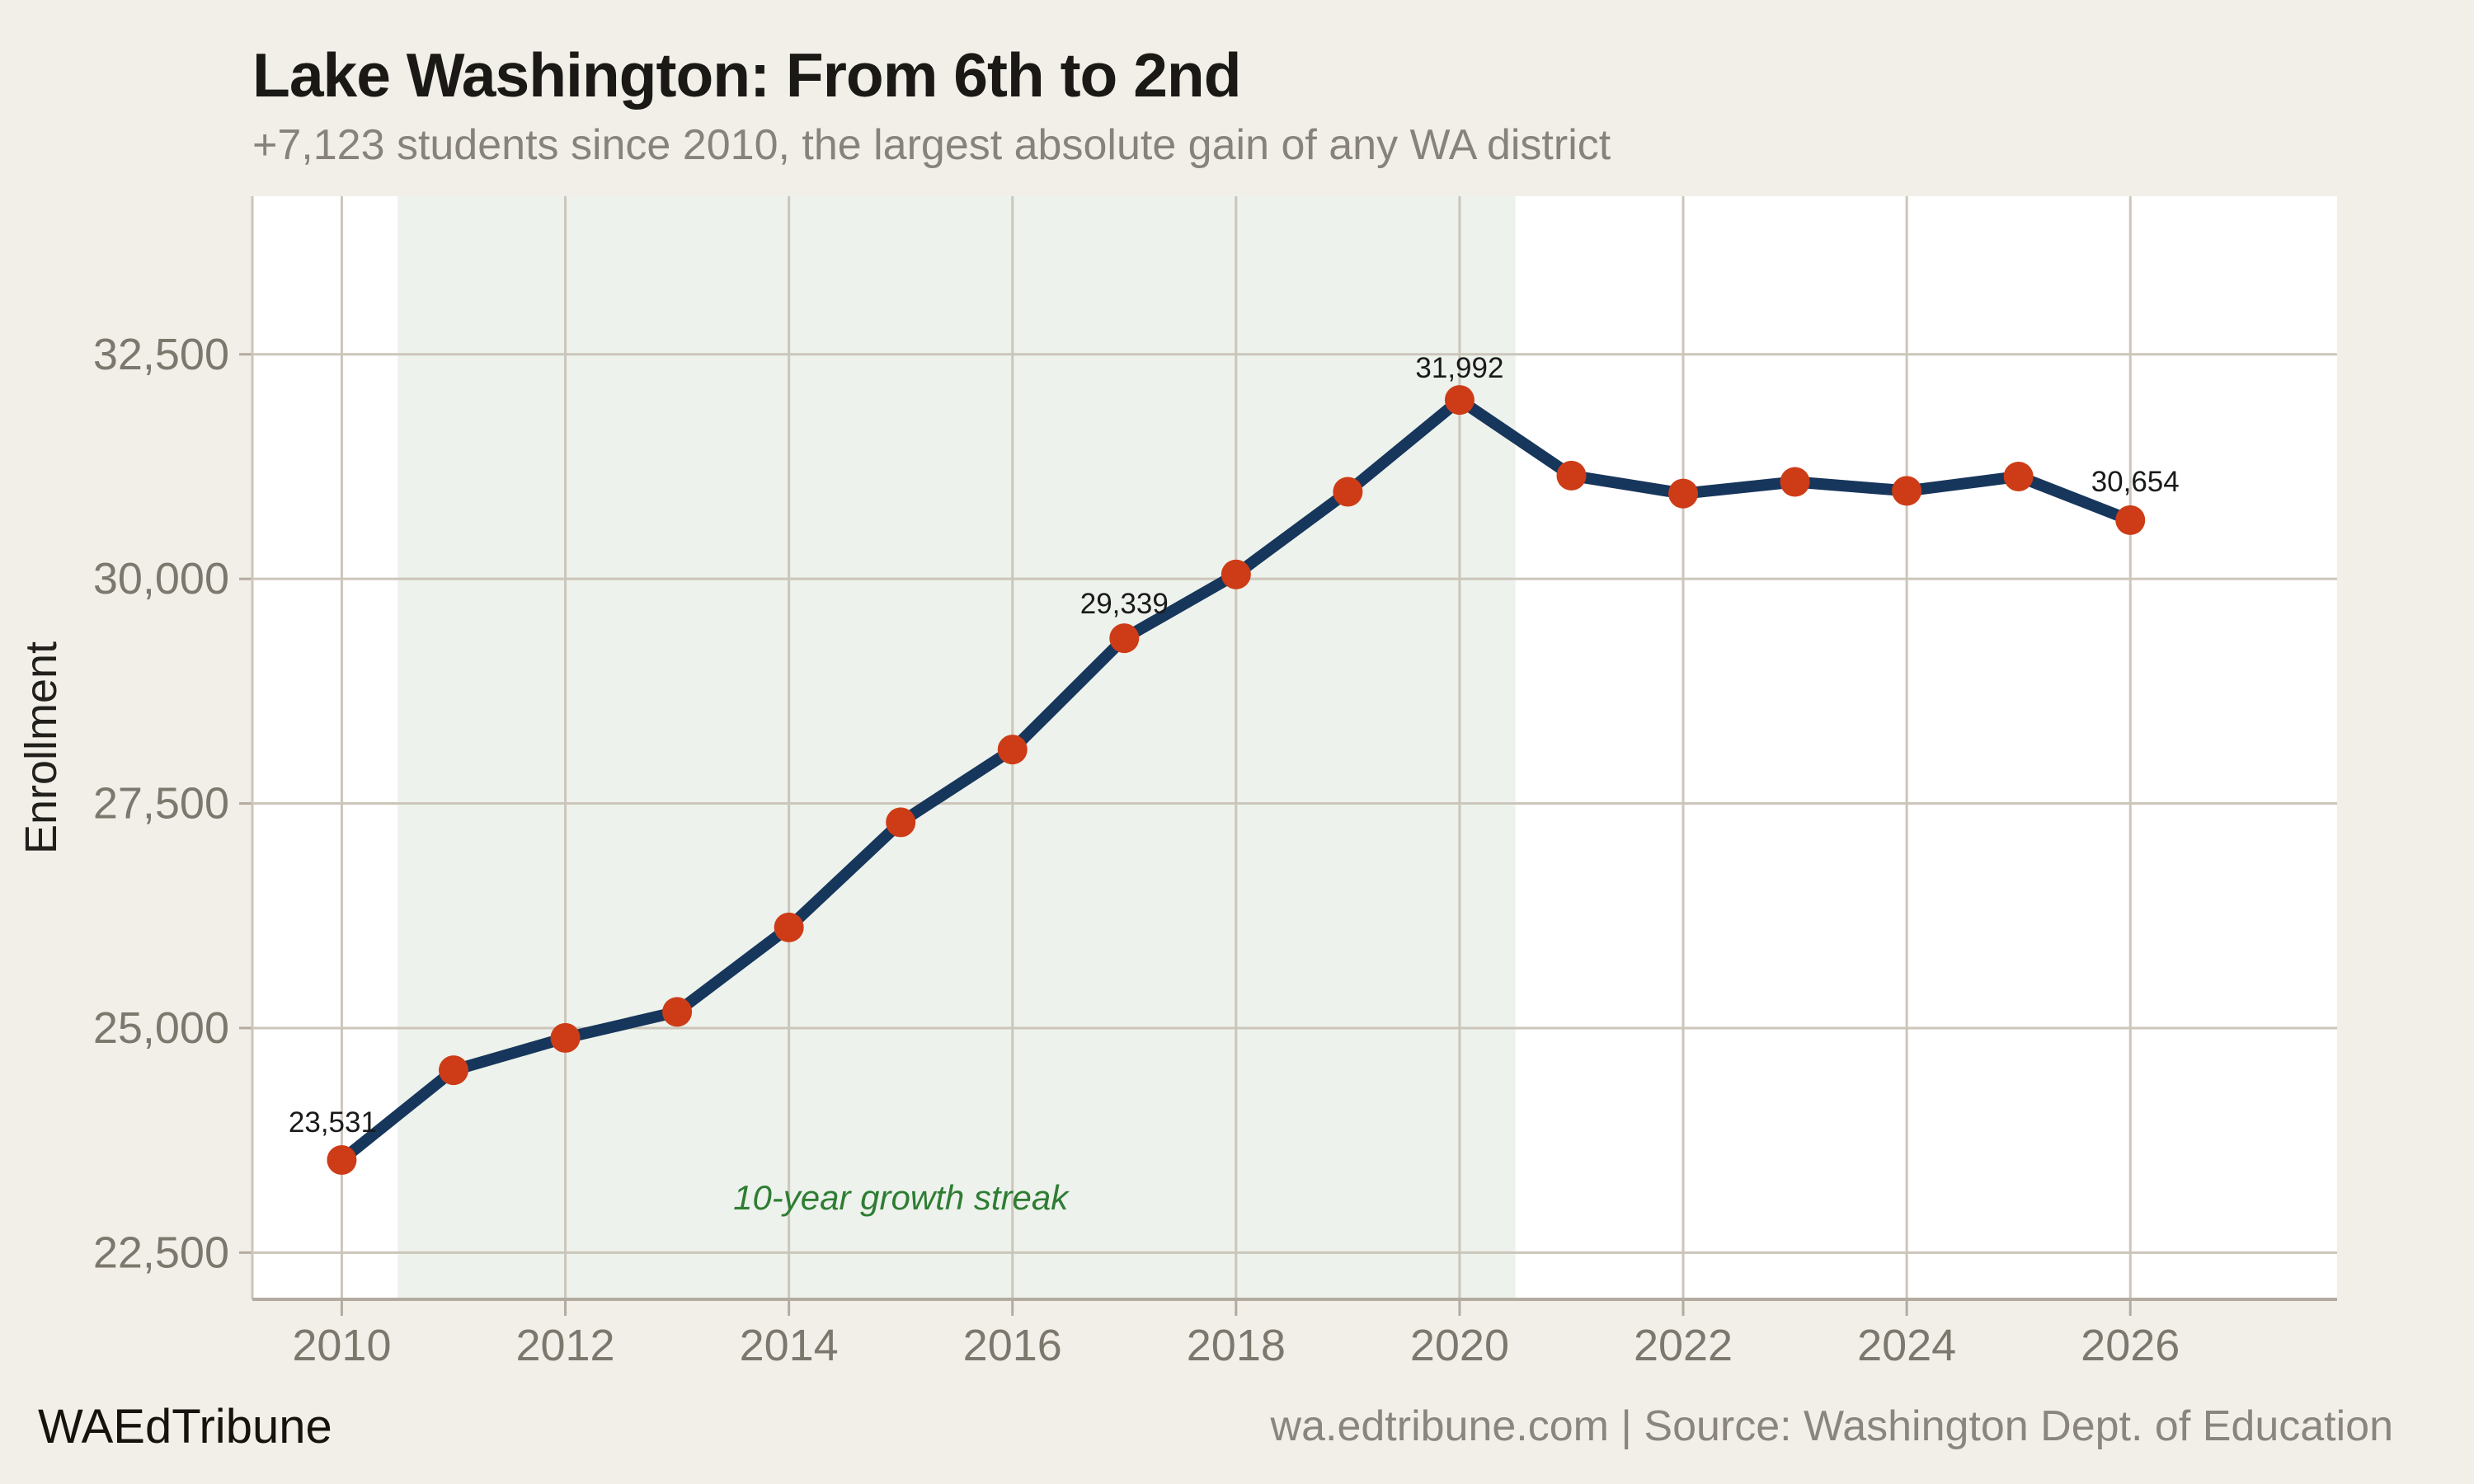 The height and width of the screenshot is (1484, 2474). Describe the element at coordinates (2130, 1345) in the screenshot. I see `x-tick-label: 2026` at that location.